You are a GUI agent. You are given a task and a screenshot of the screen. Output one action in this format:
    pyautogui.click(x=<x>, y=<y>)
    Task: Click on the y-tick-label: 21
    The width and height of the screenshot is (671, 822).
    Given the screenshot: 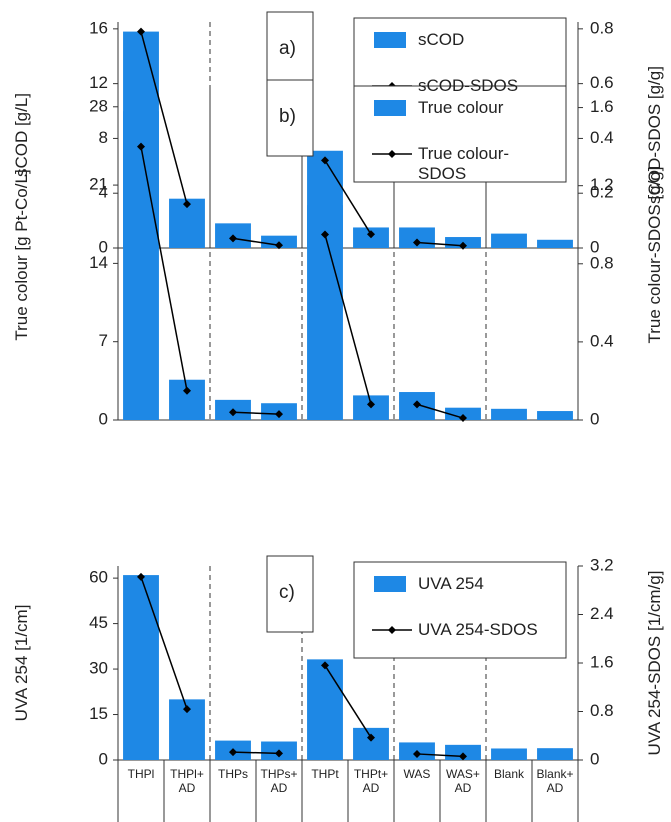 What is the action you would take?
    pyautogui.click(x=98, y=184)
    